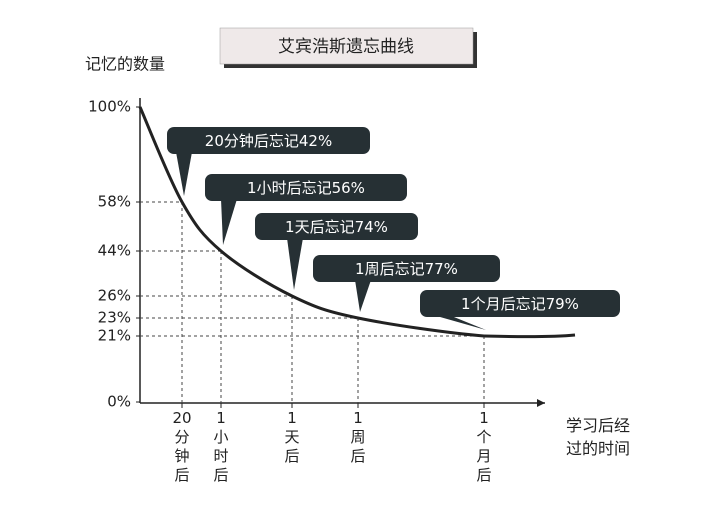 This screenshot has height=509, width=720. I want to click on chart-title: 艾宾浩斯遗忘曲线, so click(346, 47).